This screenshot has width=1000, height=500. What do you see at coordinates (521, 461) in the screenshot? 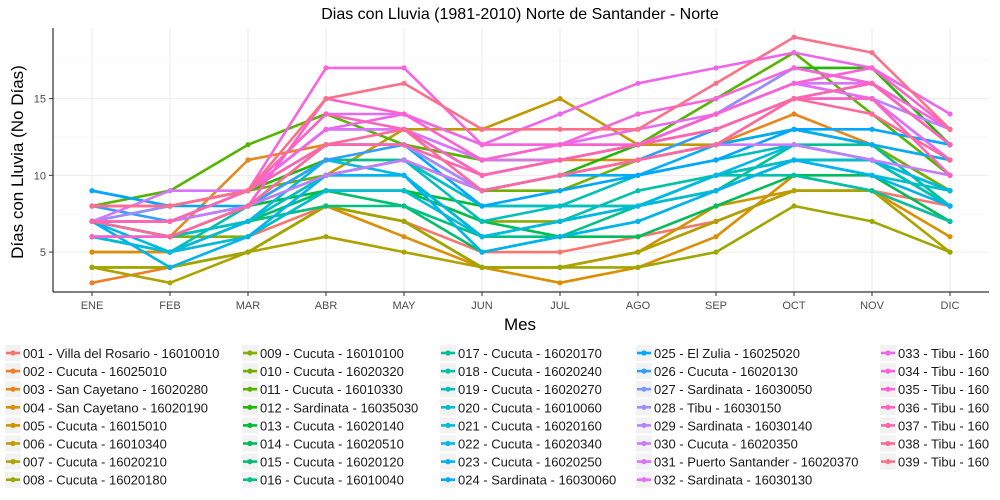
I see `legend-item: 023 - Cucuta - 16020250` at bounding box center [521, 461].